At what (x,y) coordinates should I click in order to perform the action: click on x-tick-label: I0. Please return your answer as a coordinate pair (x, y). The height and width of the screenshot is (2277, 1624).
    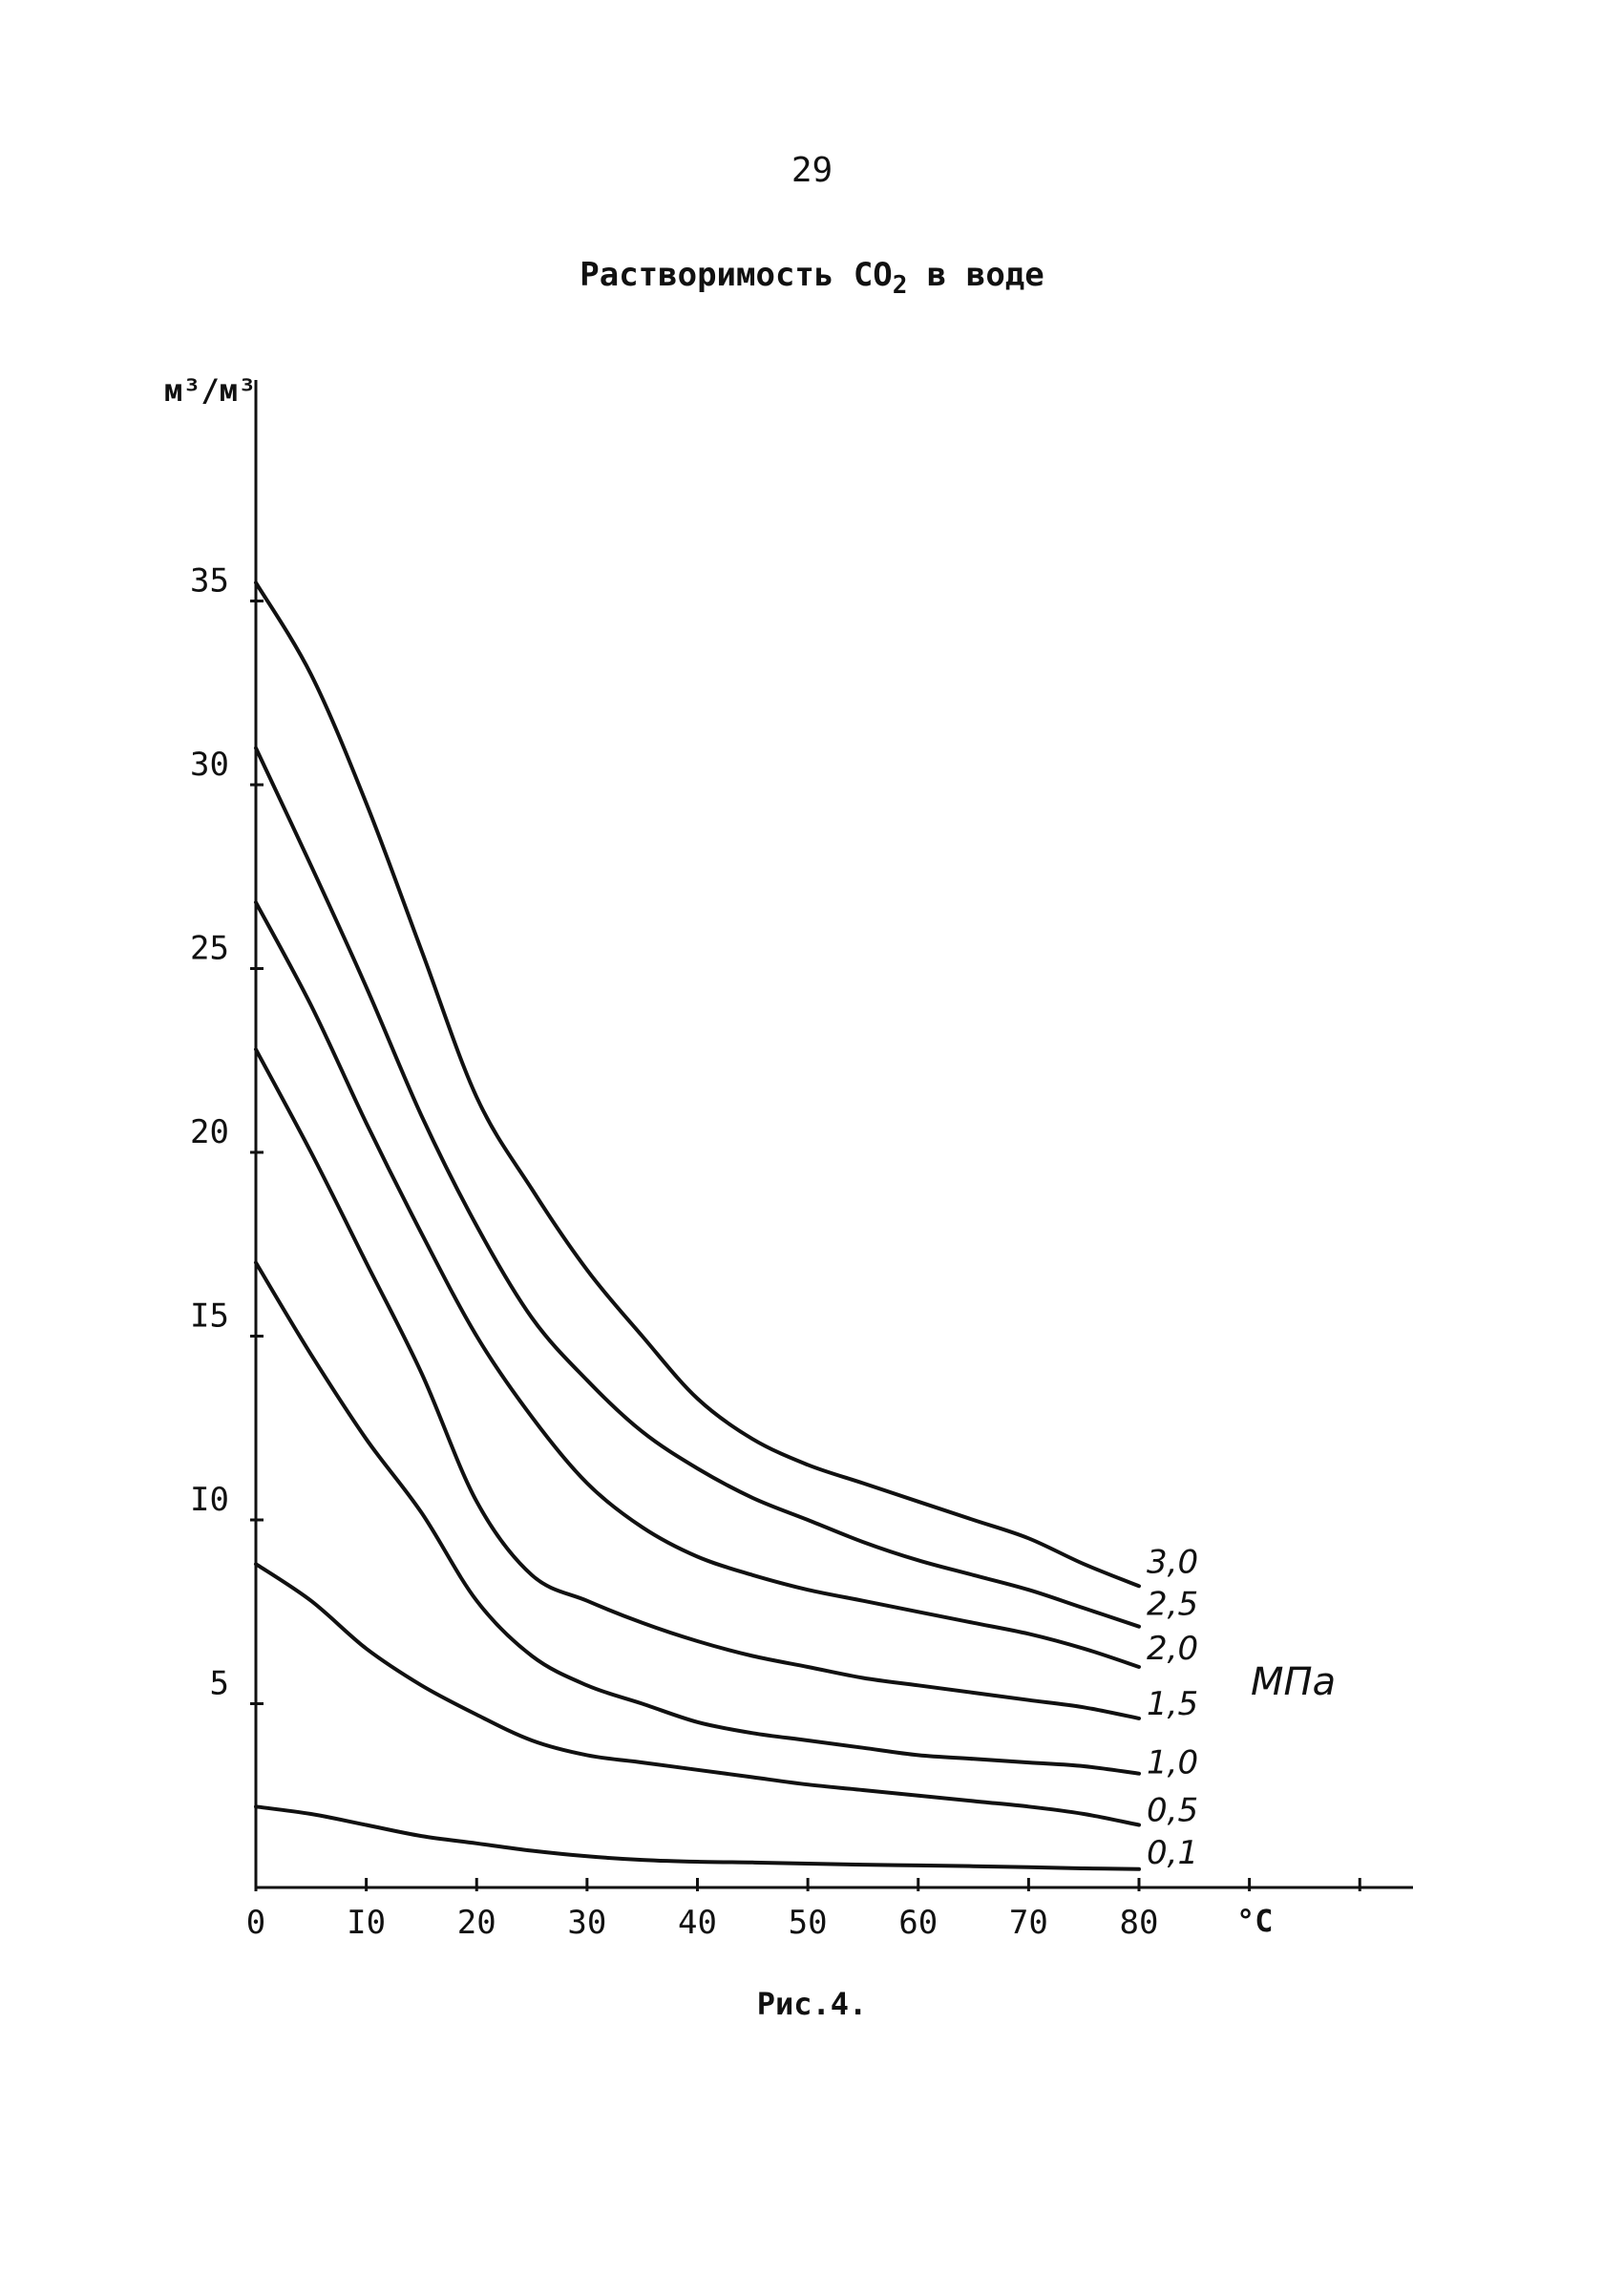
    Looking at the image, I should click on (366, 1923).